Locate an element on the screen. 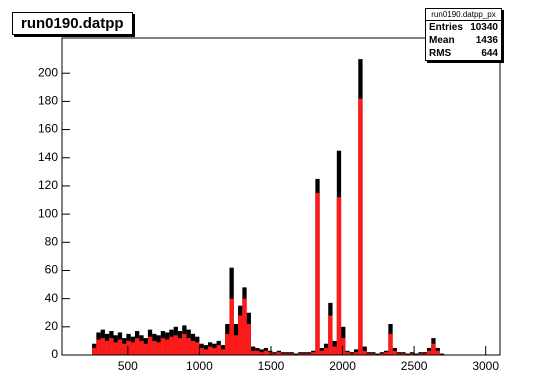 The image size is (544, 389). stats-label: Mean is located at coordinates (442, 40).